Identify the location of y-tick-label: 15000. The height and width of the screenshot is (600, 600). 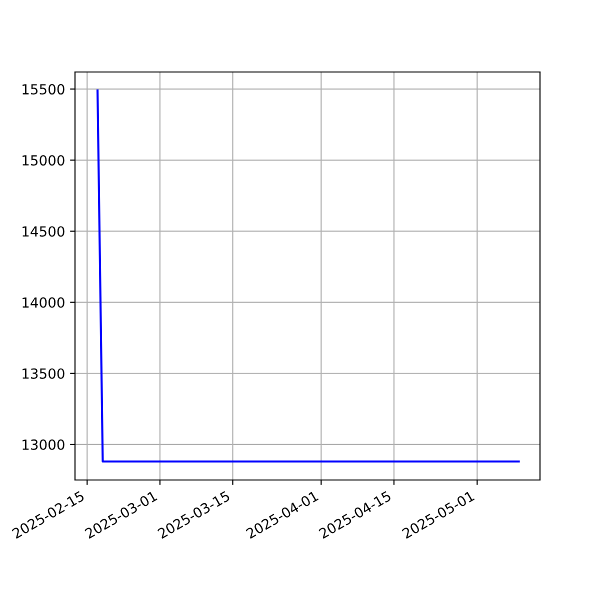
(43, 160).